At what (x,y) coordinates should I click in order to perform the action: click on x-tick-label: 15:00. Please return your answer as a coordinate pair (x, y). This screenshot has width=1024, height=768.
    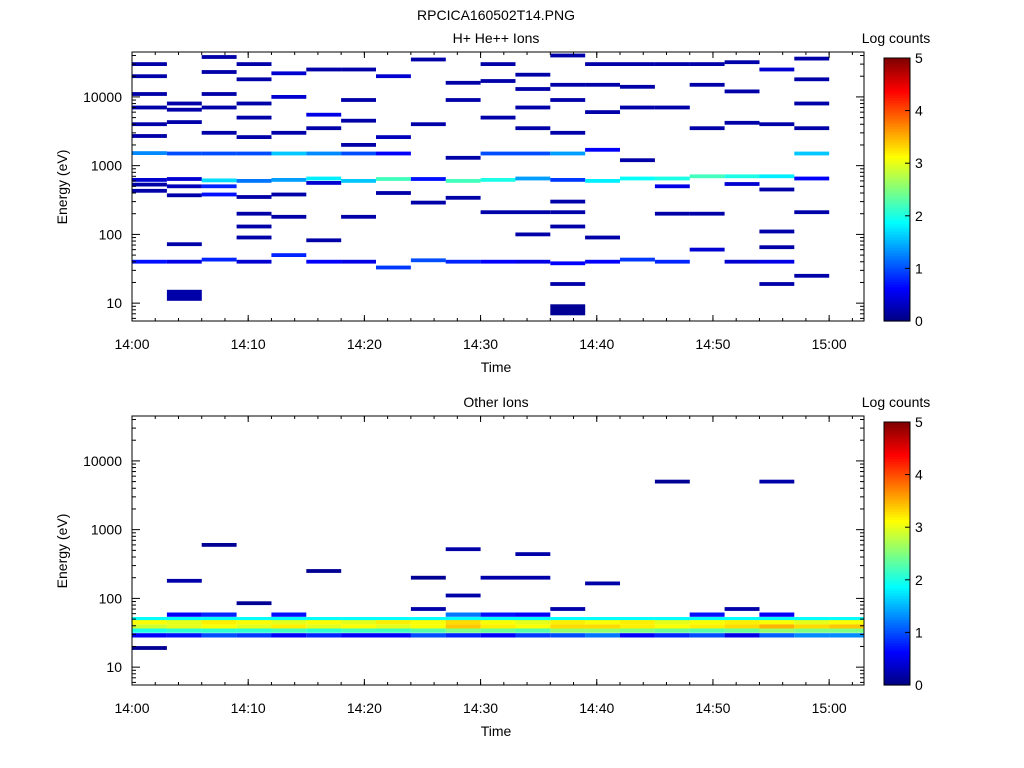
    Looking at the image, I should click on (829, 344).